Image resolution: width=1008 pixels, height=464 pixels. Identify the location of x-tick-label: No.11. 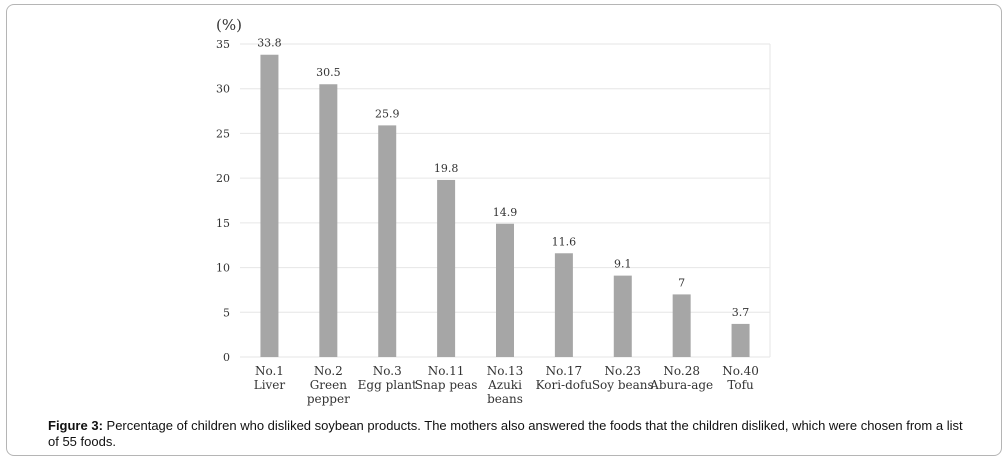
(446, 371).